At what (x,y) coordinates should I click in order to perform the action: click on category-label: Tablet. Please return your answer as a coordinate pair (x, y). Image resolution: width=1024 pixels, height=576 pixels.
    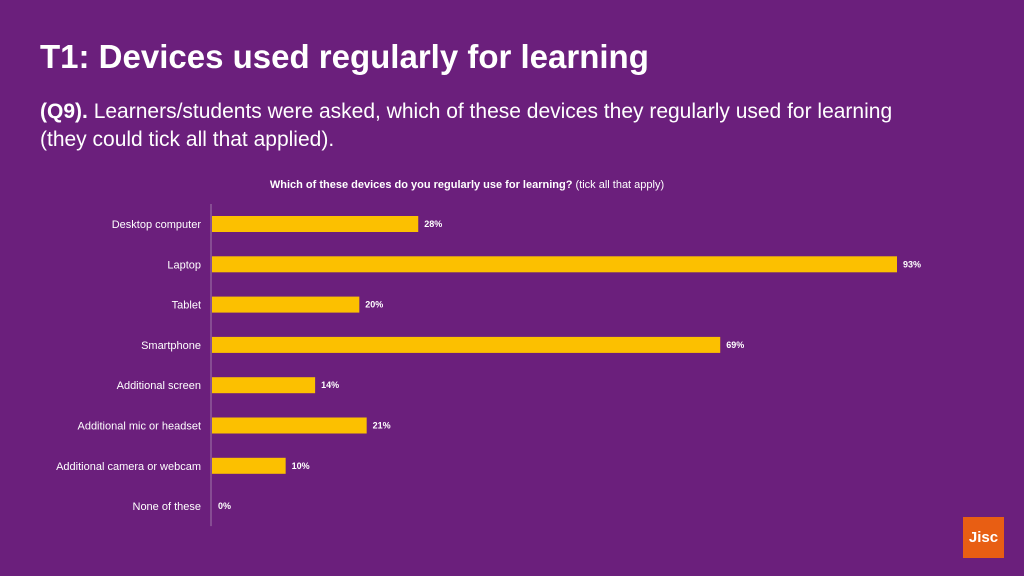
    Looking at the image, I should click on (186, 306).